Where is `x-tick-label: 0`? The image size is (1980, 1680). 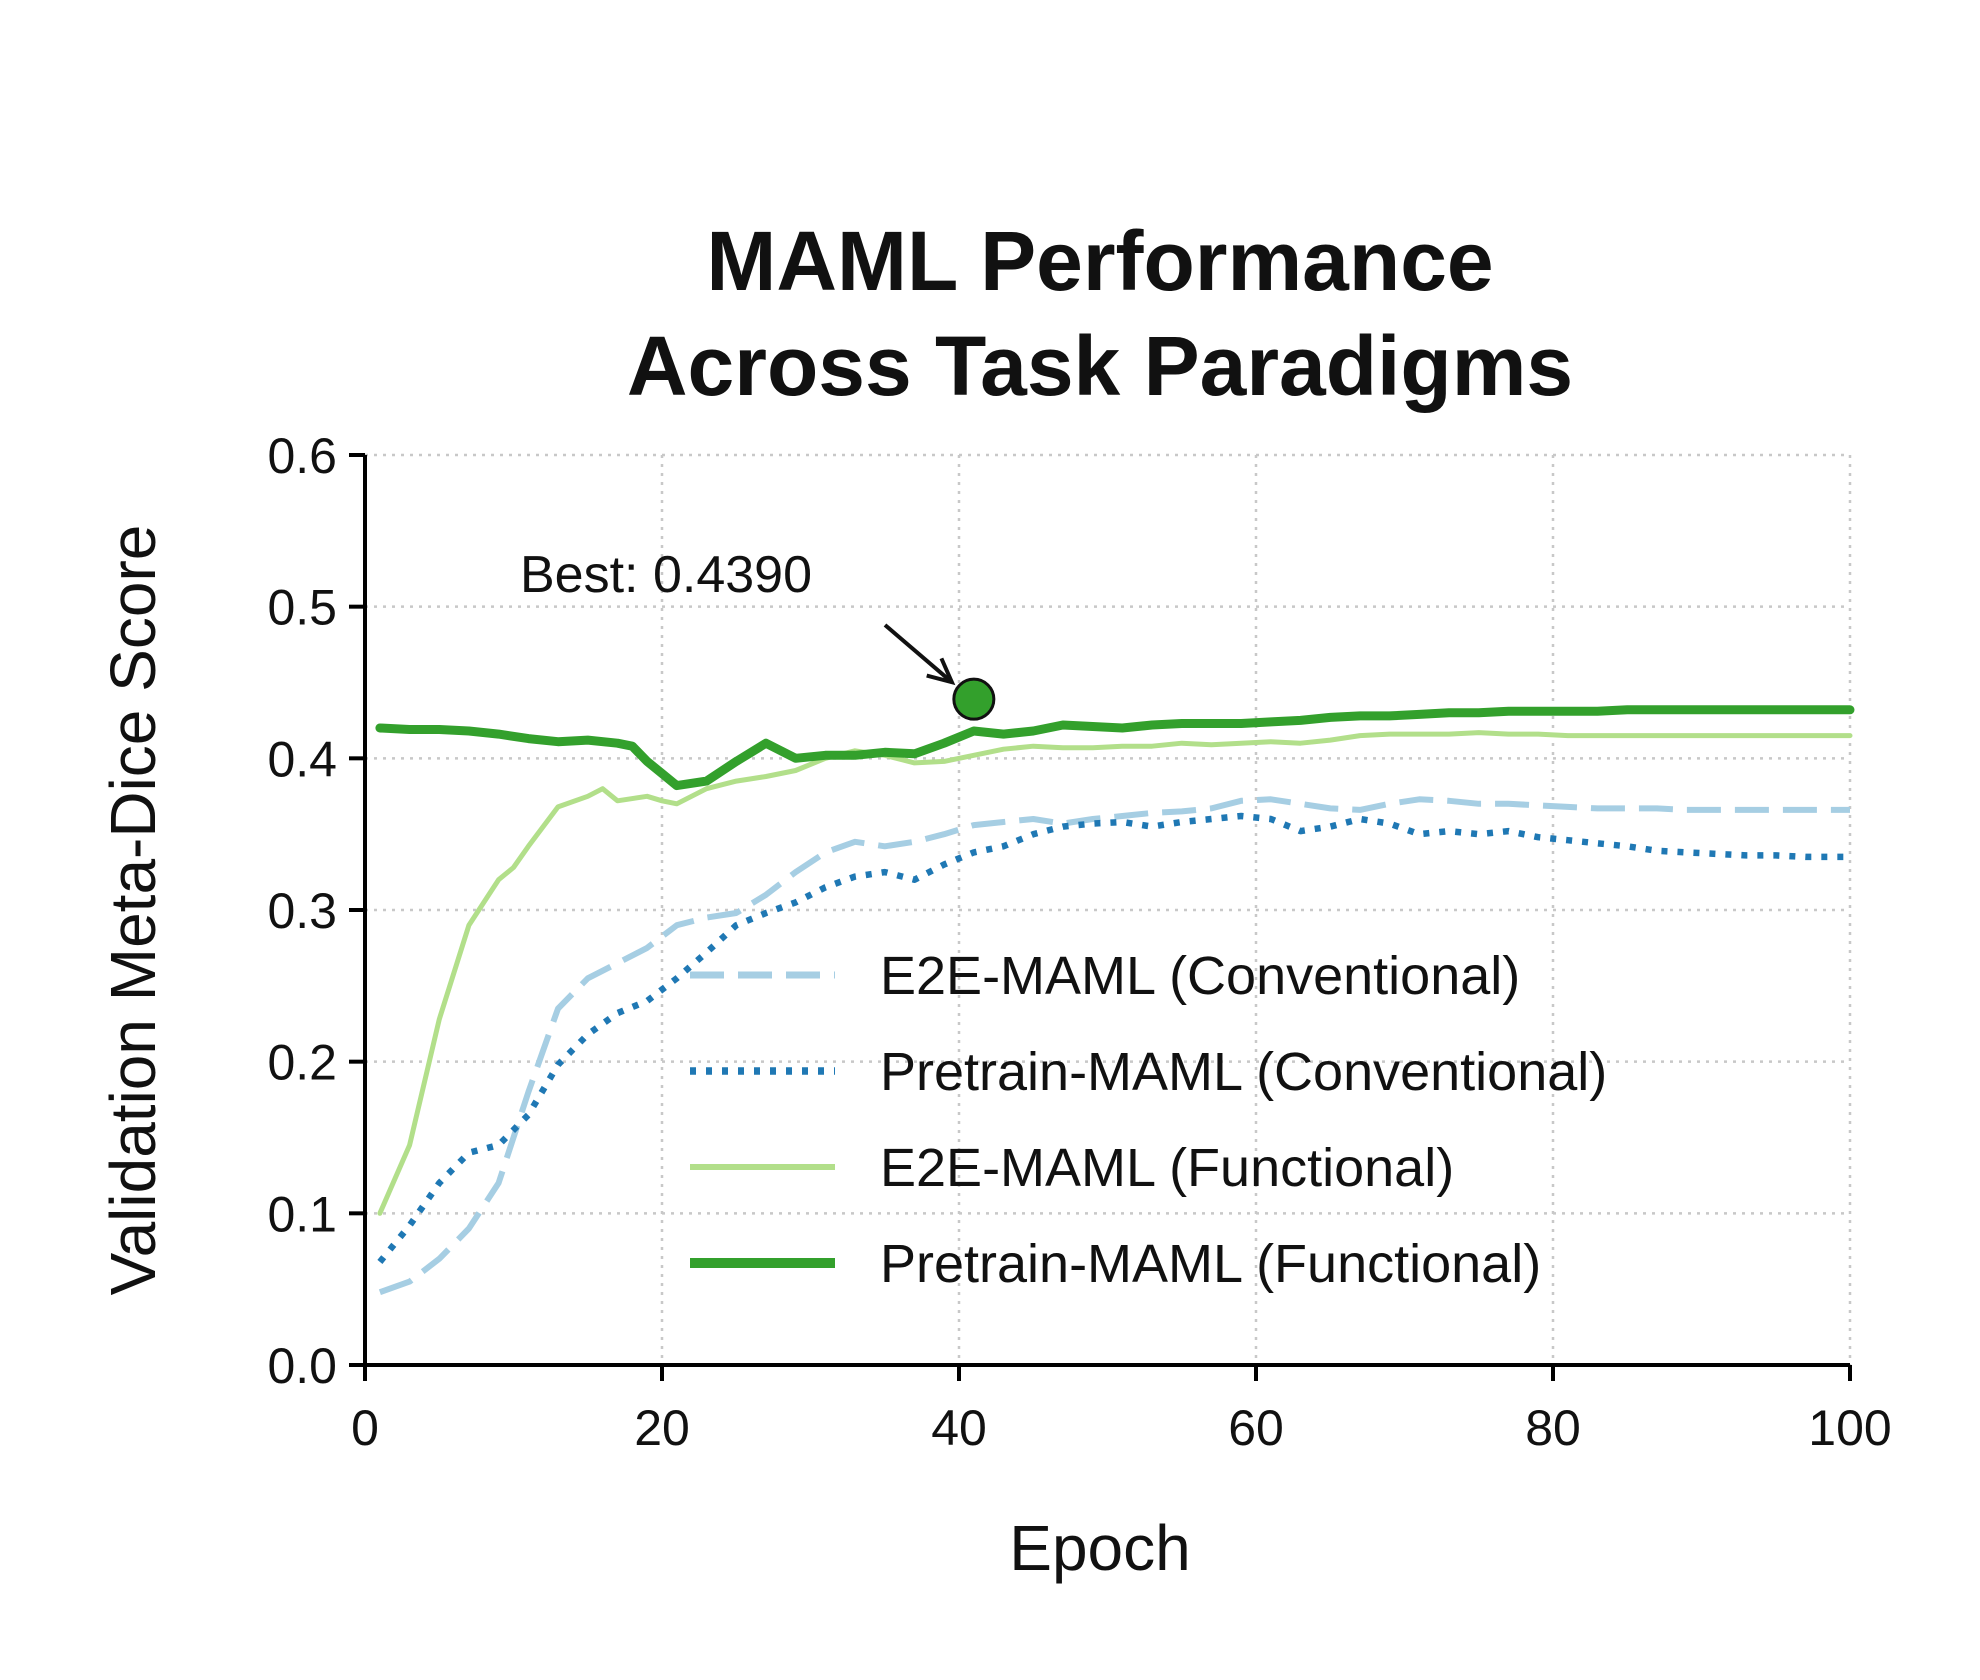
x-tick-label: 0 is located at coordinates (365, 1428).